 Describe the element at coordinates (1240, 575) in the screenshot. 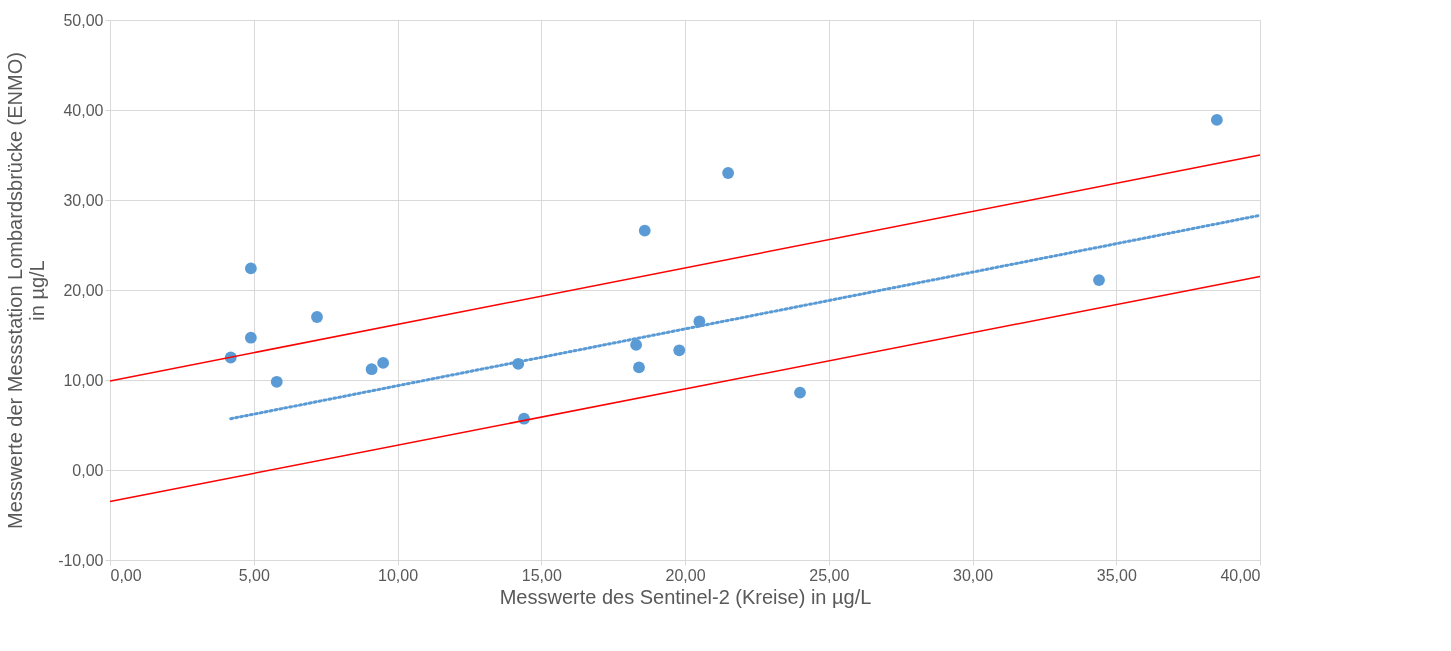

I see `x-tick-label: 40,00` at that location.